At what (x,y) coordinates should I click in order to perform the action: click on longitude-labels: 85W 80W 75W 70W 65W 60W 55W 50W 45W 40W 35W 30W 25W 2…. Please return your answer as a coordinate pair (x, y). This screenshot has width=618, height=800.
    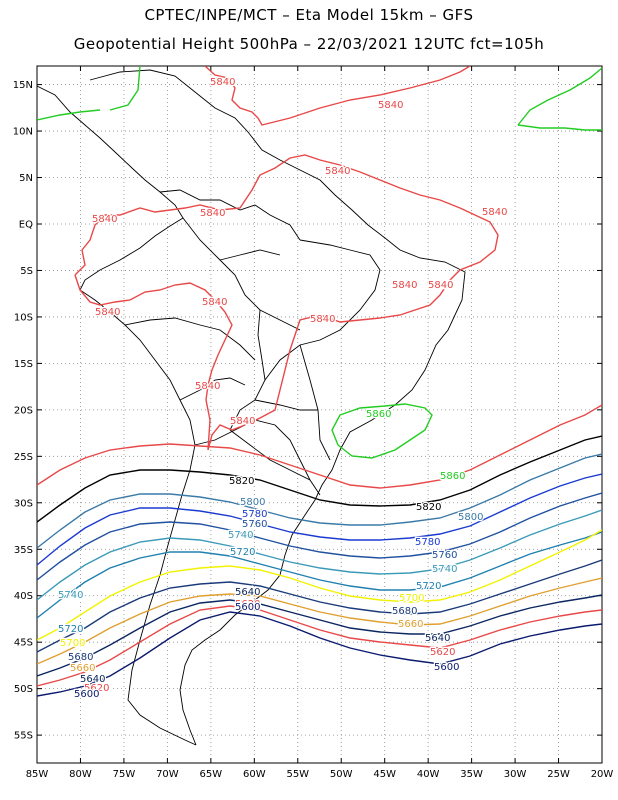
    Looking at the image, I should click on (320, 774).